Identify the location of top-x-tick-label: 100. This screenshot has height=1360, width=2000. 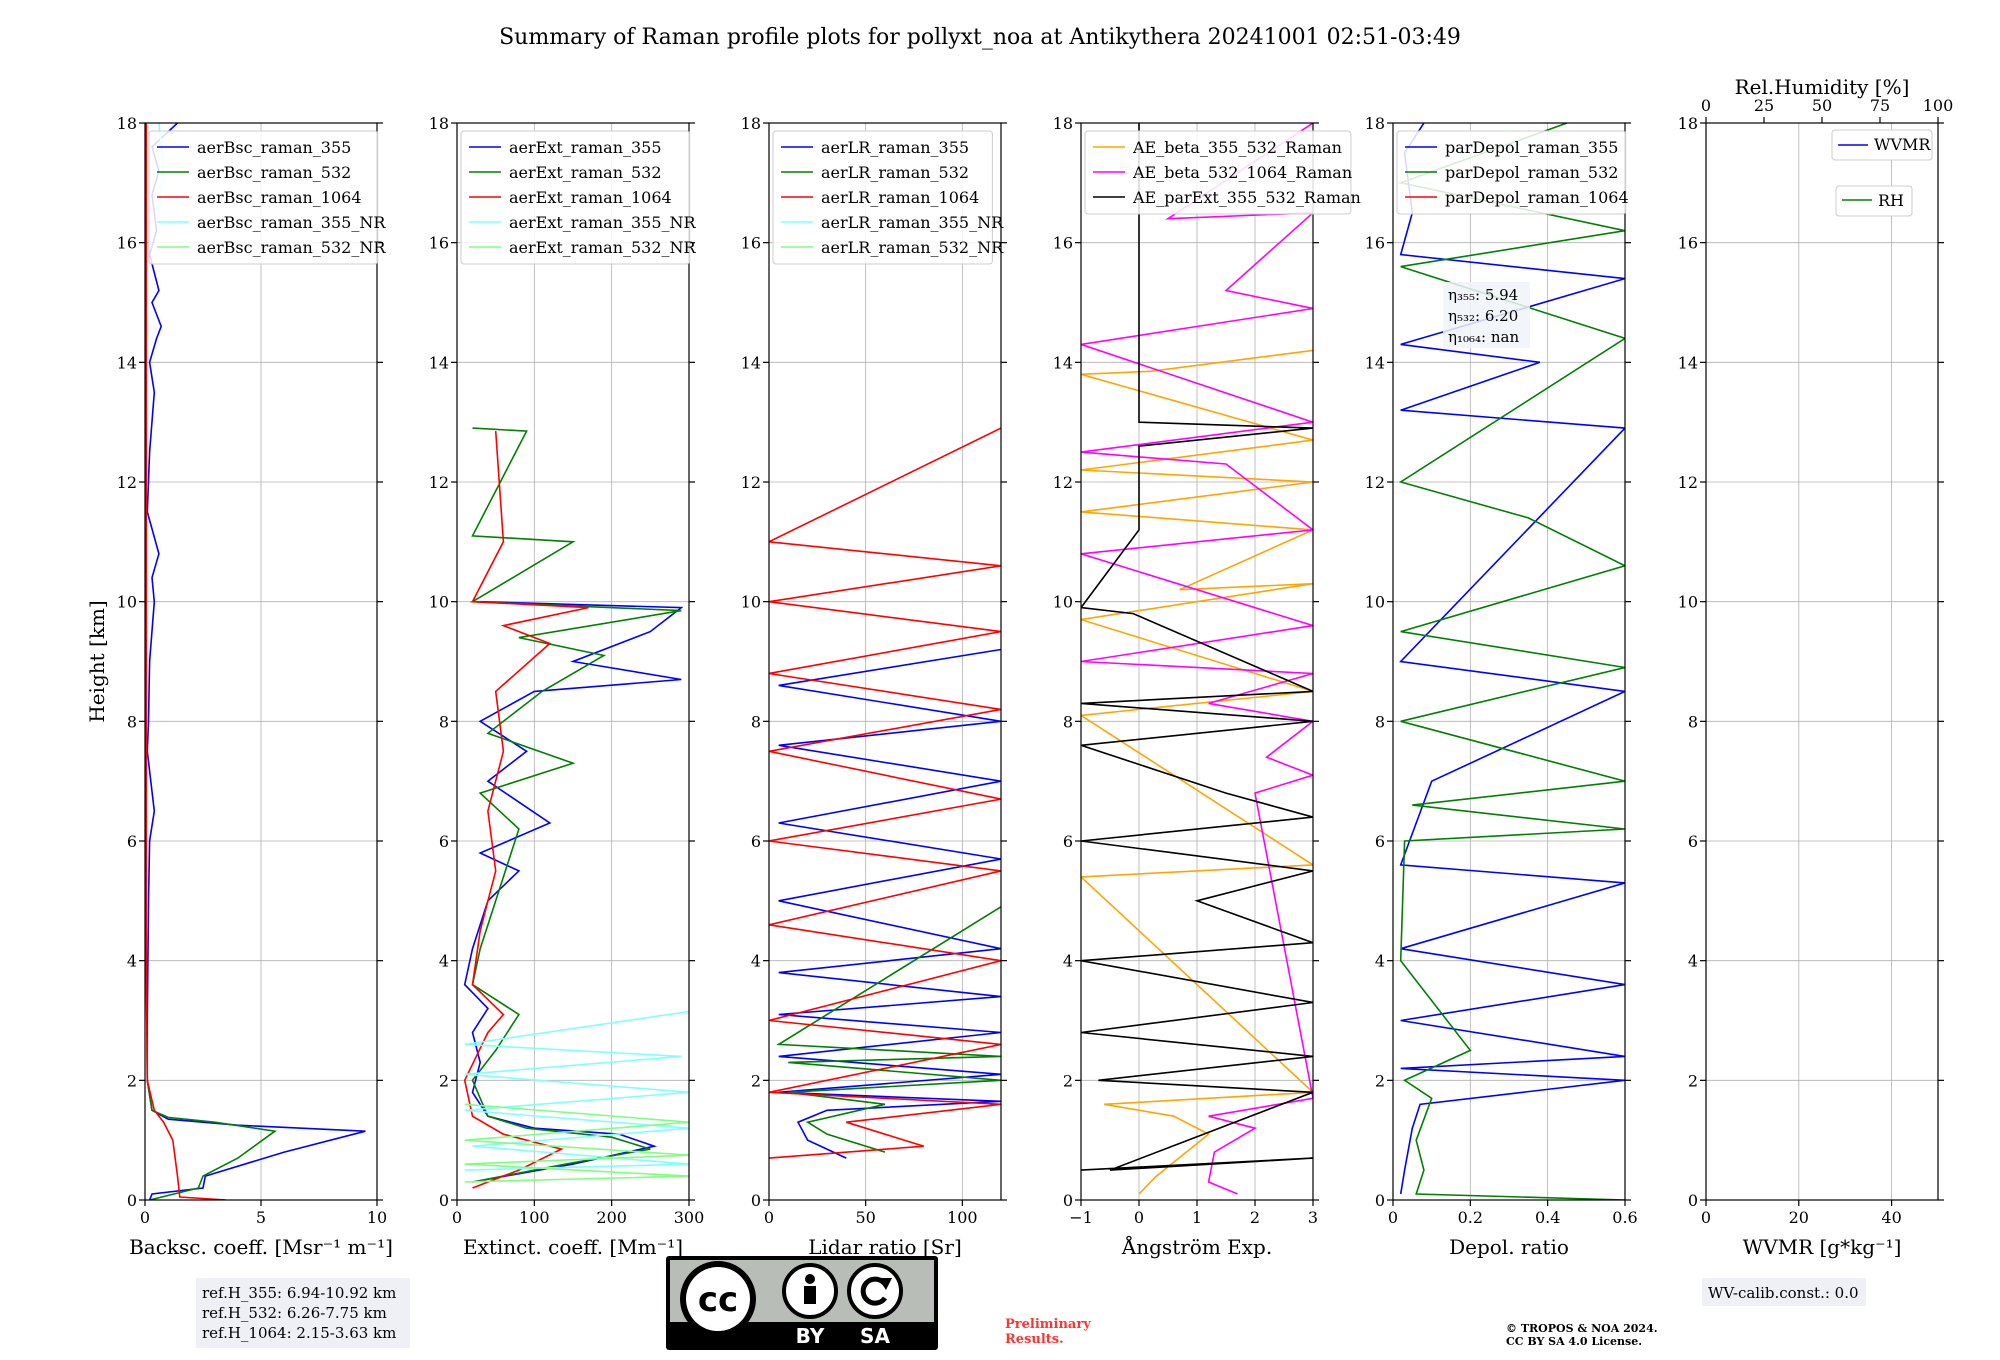
(1938, 105).